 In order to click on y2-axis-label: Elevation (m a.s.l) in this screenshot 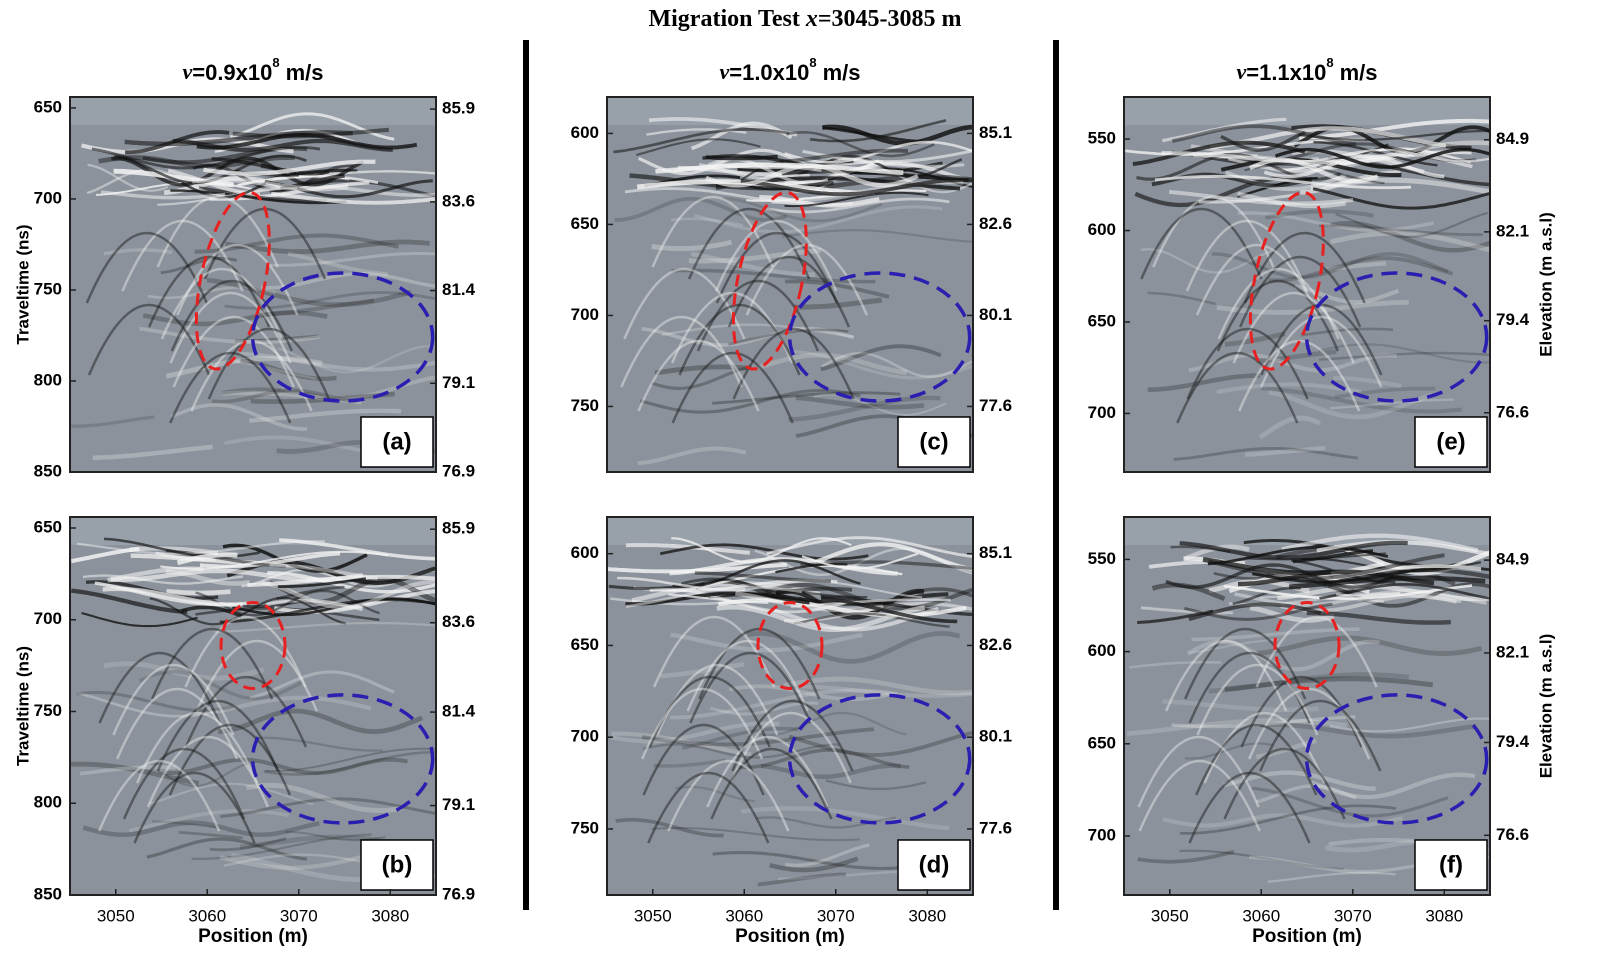, I will do `click(1545, 706)`.